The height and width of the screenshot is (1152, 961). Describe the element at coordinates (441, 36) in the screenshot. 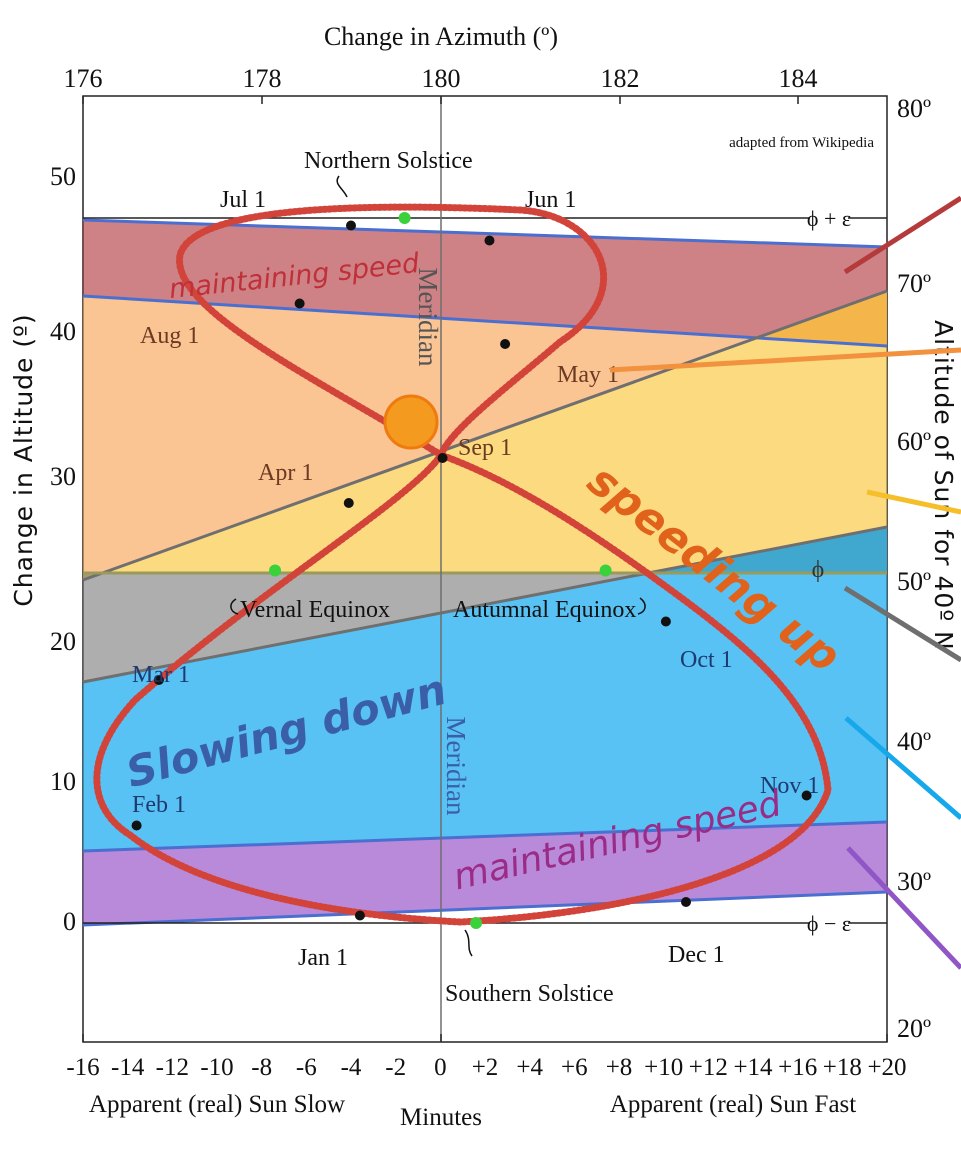

I see `top-axis-label: Change in Azimuth (º)` at that location.